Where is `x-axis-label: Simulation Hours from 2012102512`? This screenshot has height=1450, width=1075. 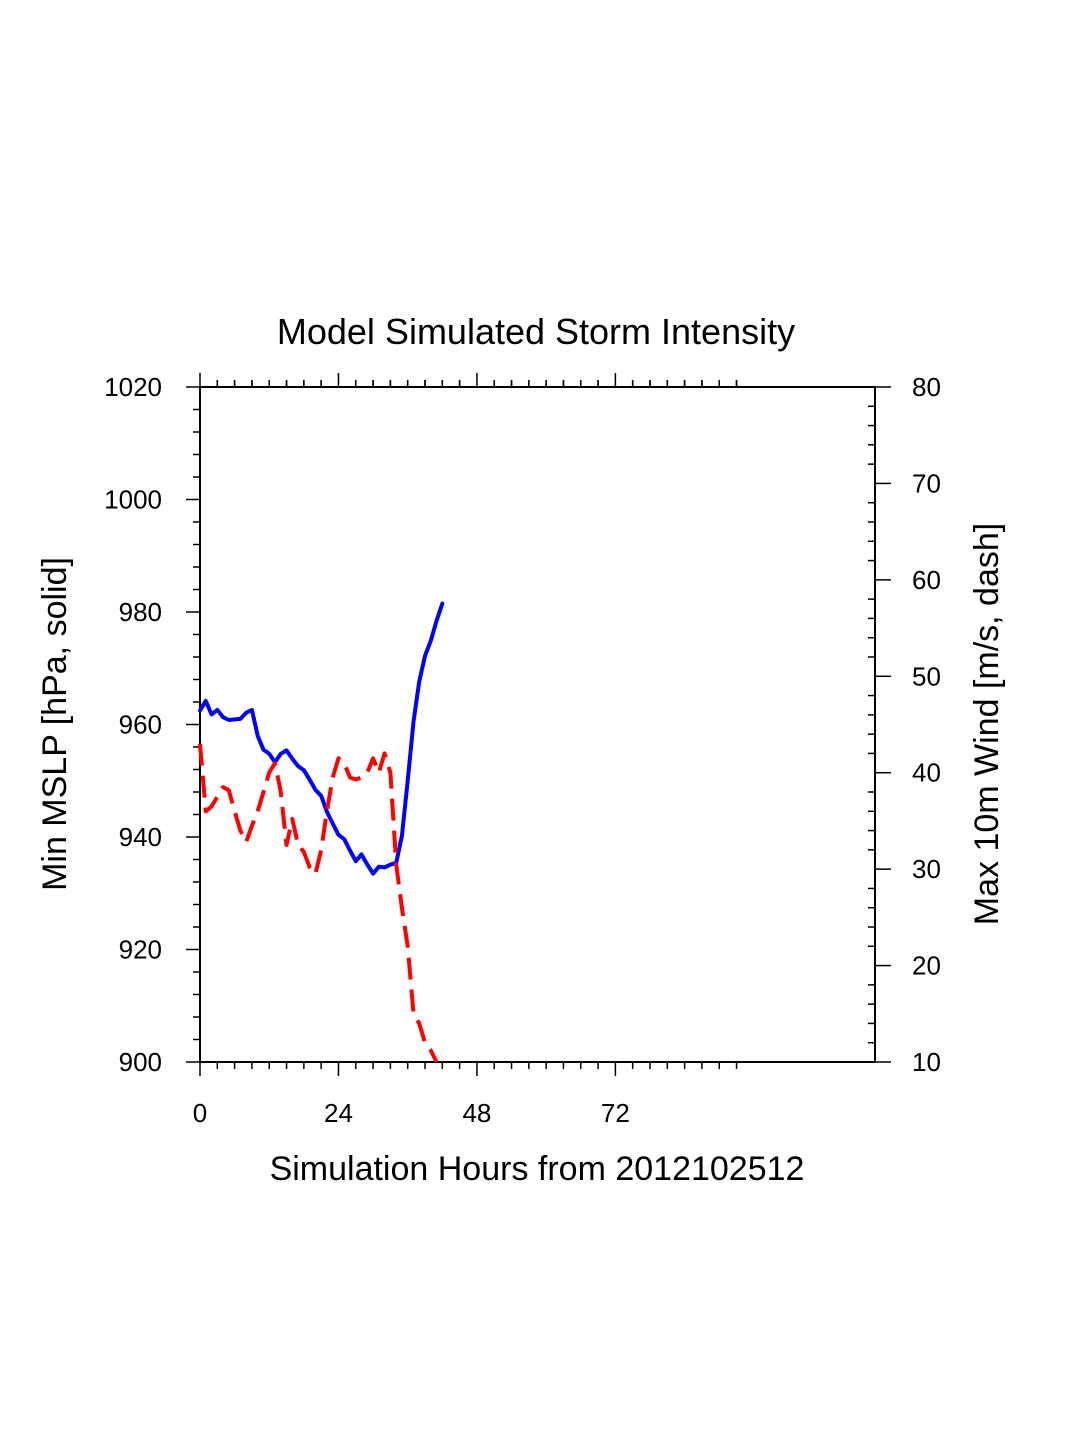 x-axis-label: Simulation Hours from 2012102512 is located at coordinates (537, 1169).